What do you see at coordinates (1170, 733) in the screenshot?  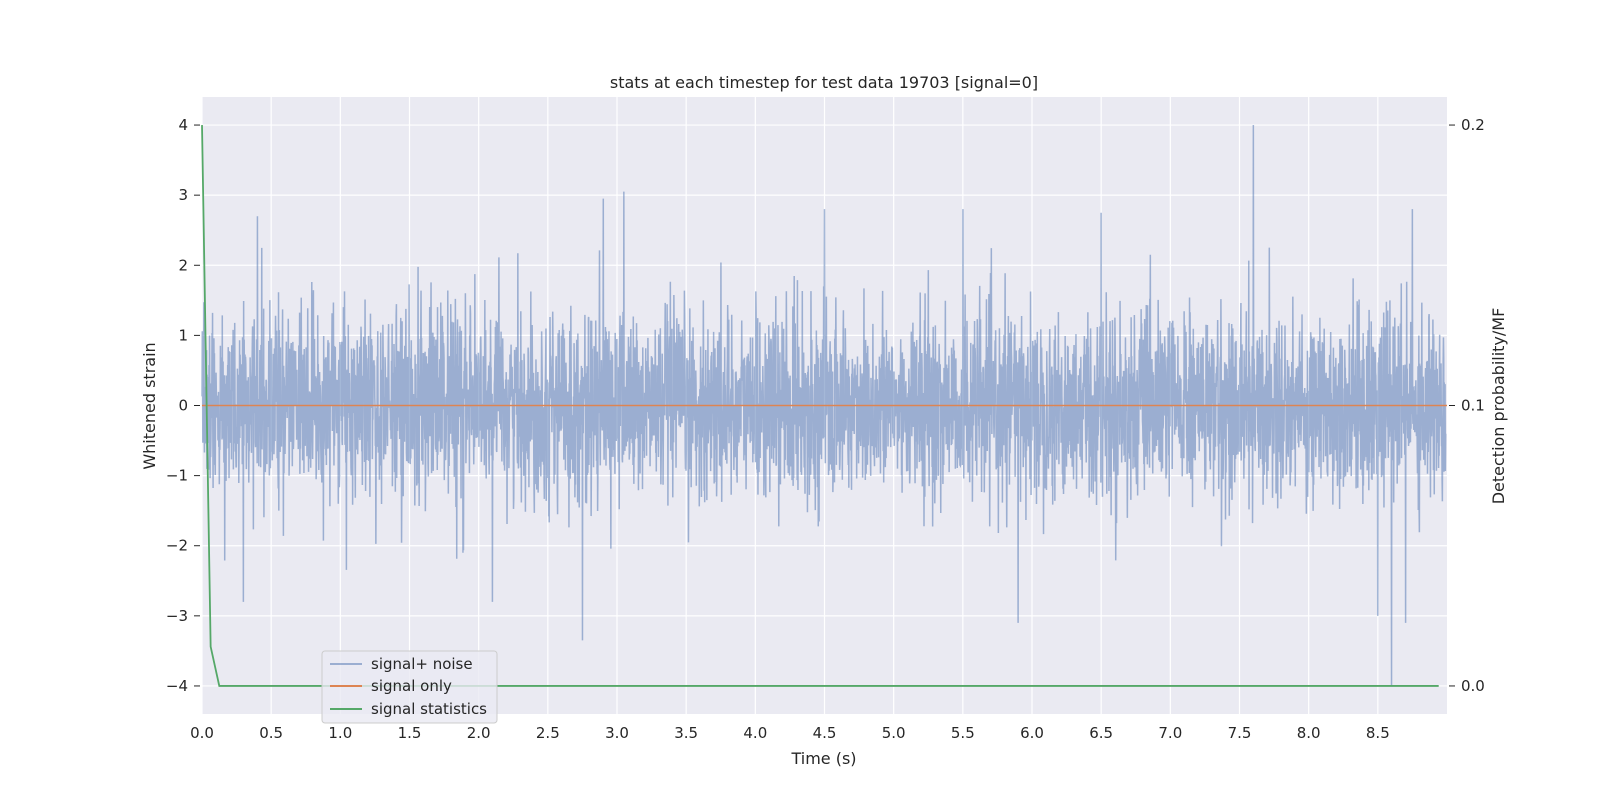 I see `x-tick-label: 7.0` at bounding box center [1170, 733].